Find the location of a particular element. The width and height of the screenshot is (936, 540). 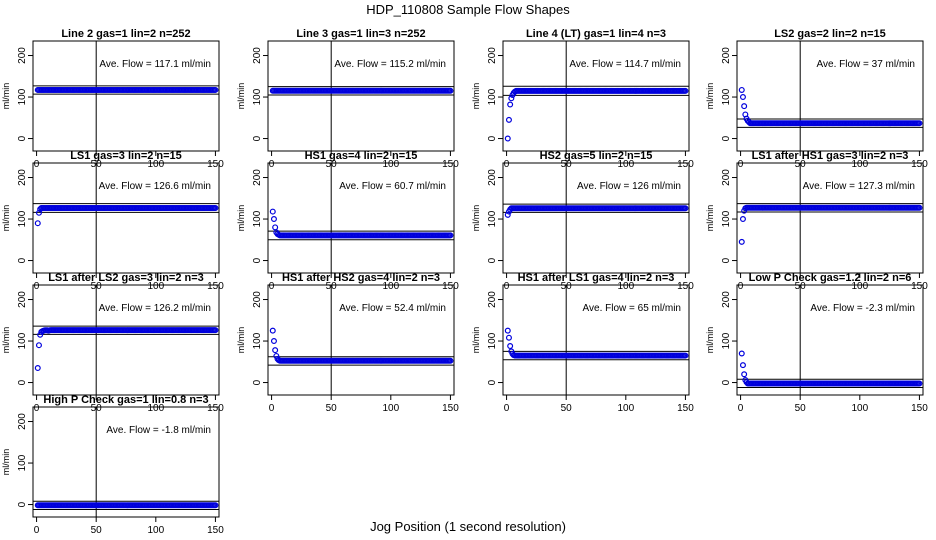

panel-title: Line 3 gas=1 lin=3 n=252 is located at coordinates (360, 34).